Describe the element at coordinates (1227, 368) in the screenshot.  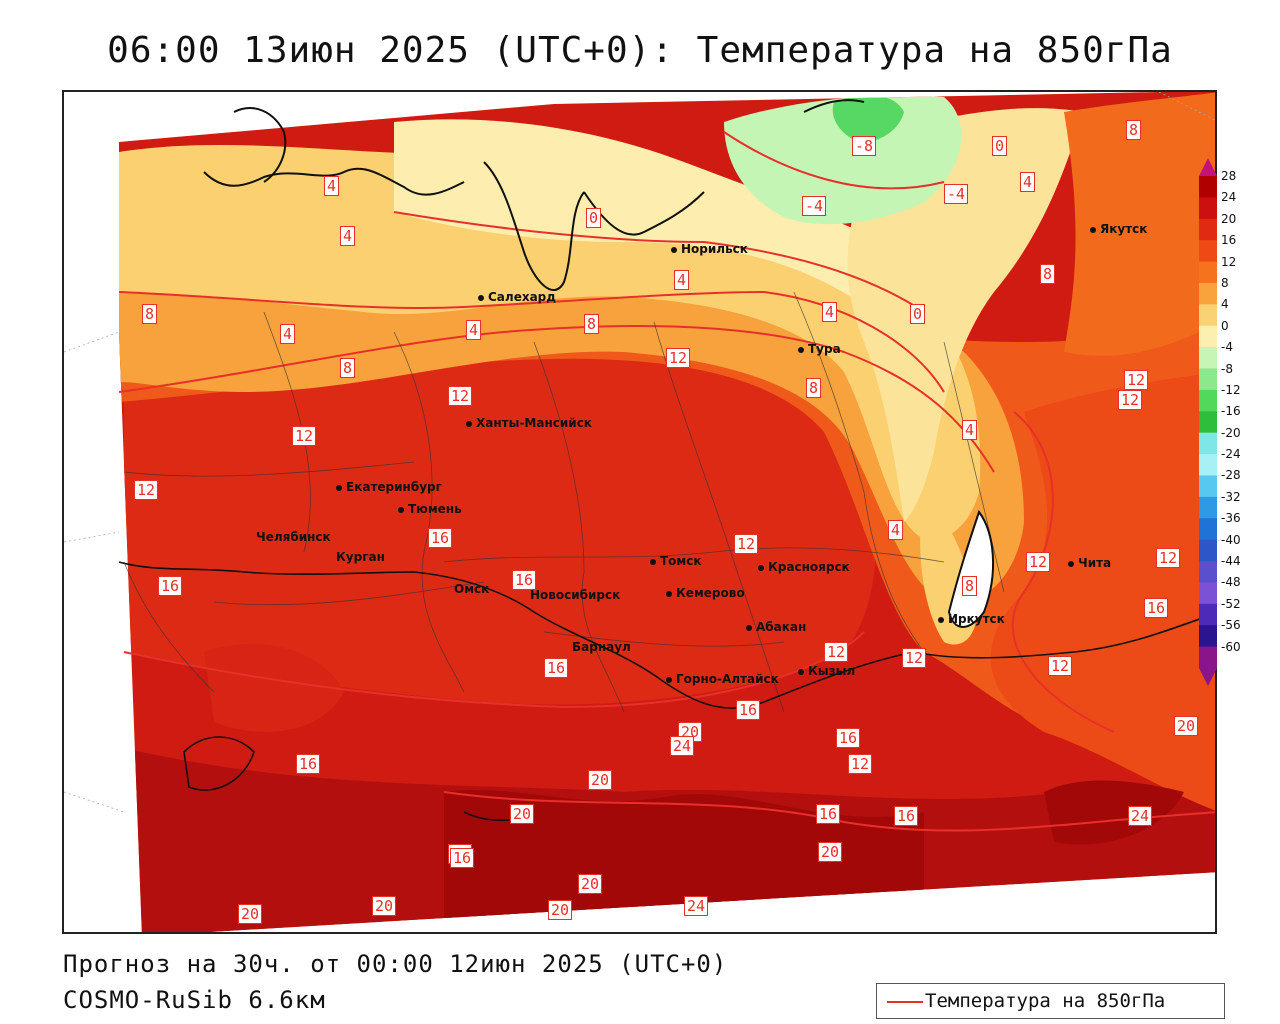
I see `colorbar-tick-label: -8` at that location.